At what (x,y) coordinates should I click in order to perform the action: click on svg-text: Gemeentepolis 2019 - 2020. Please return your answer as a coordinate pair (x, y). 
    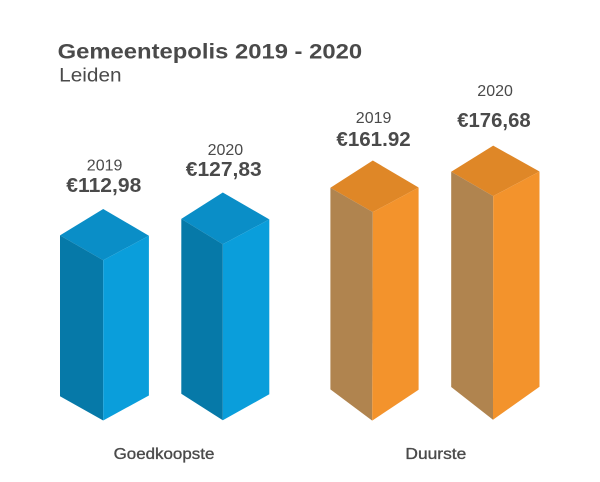
    Looking at the image, I should click on (210, 52).